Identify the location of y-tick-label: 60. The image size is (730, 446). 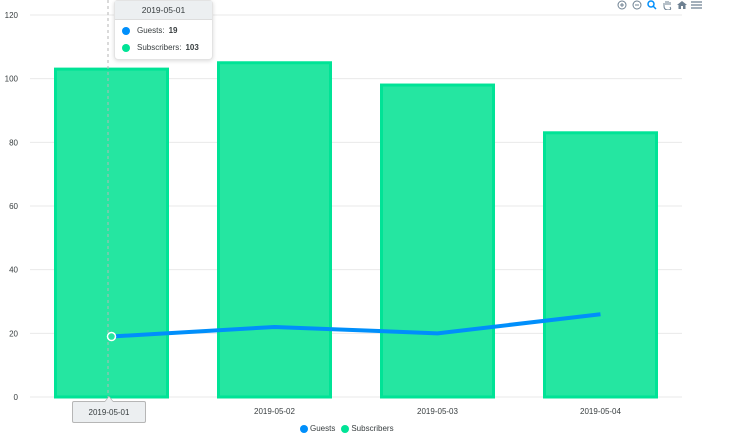
(13, 206).